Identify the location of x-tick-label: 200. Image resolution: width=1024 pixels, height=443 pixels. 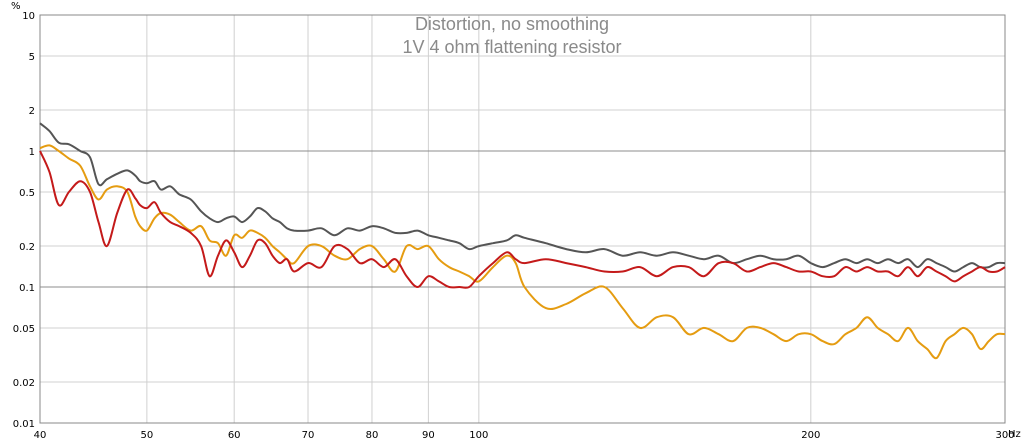
(810, 435).